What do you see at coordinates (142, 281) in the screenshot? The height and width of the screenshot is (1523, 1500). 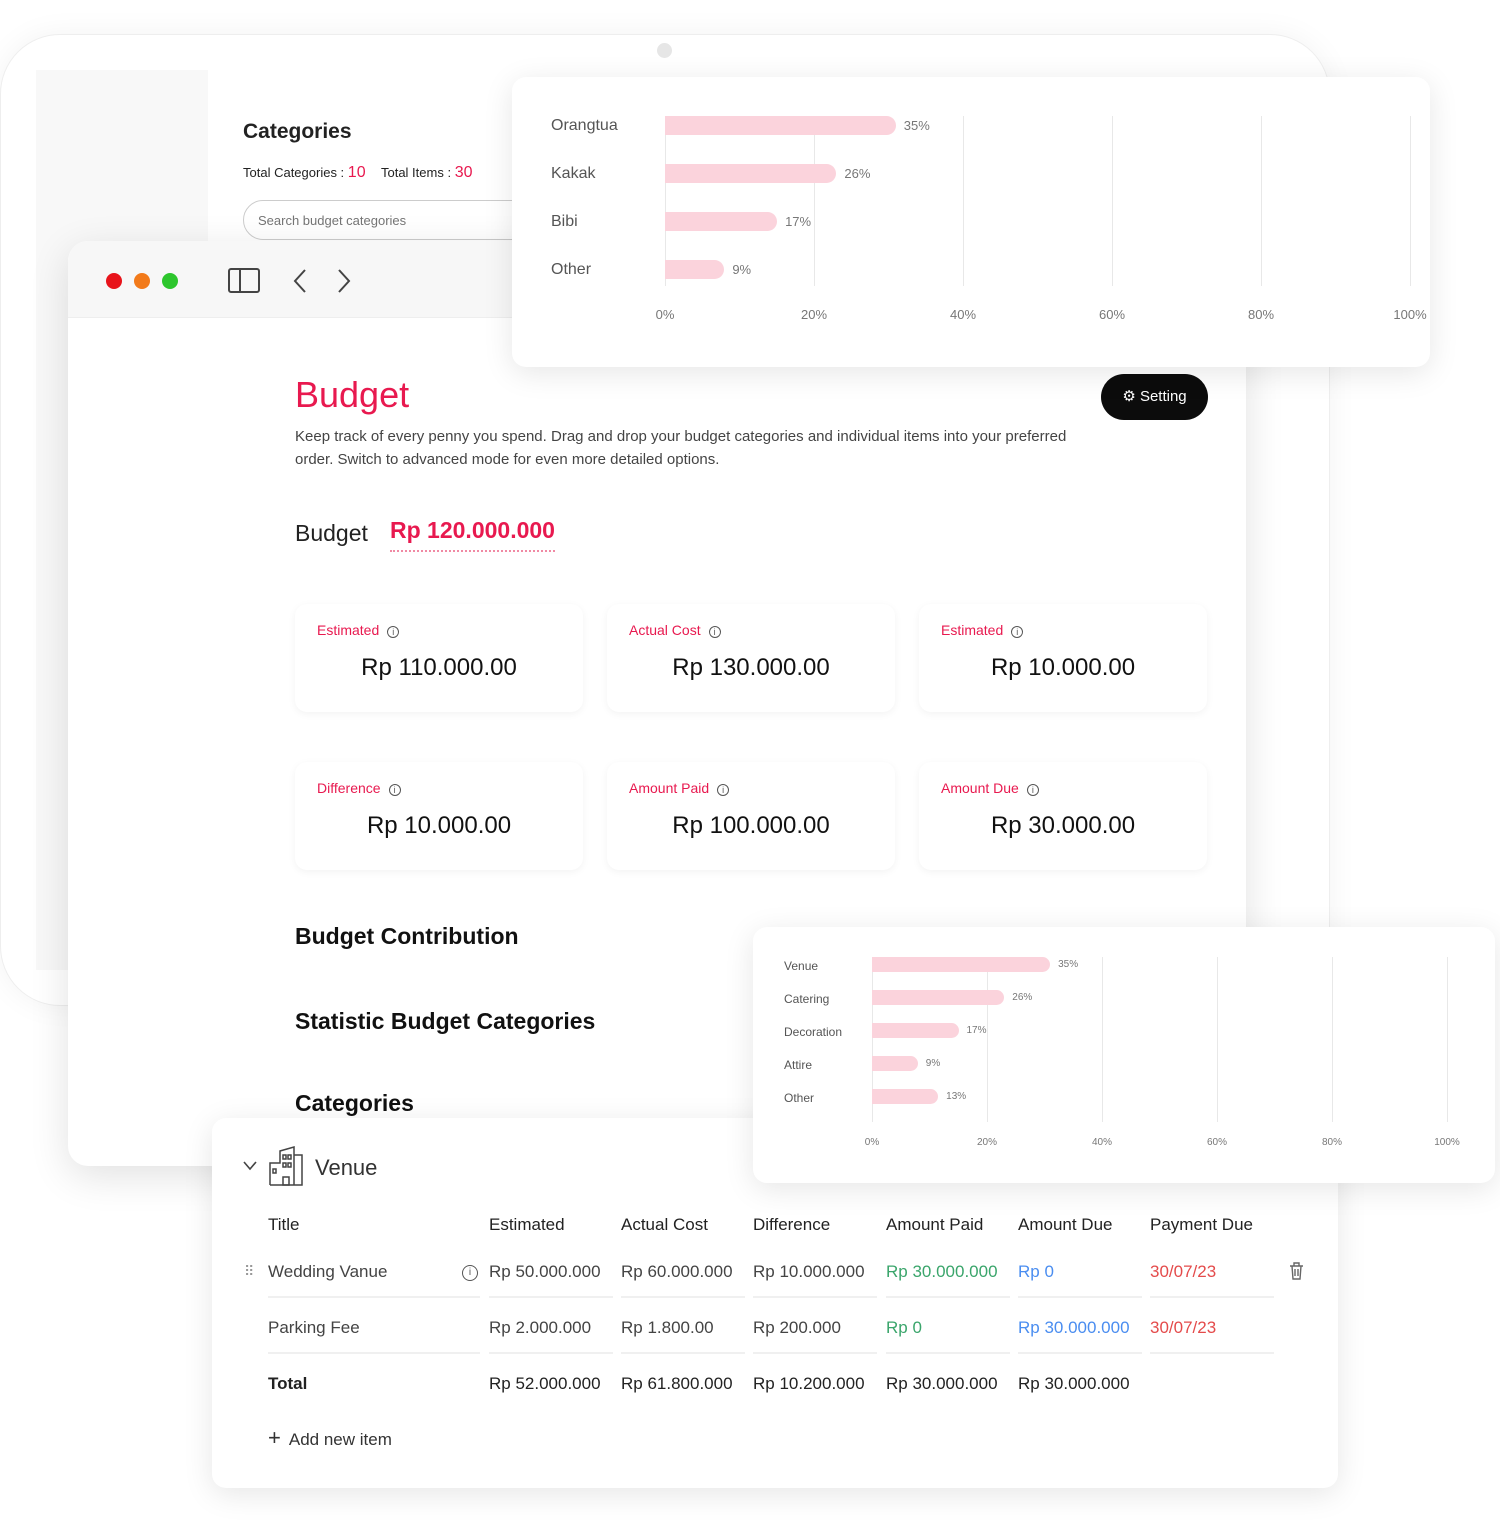 I see `minimize-window-button` at bounding box center [142, 281].